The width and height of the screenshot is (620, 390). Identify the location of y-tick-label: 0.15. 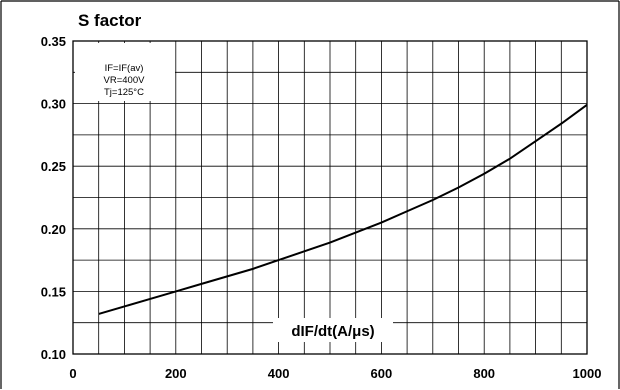
(53, 291).